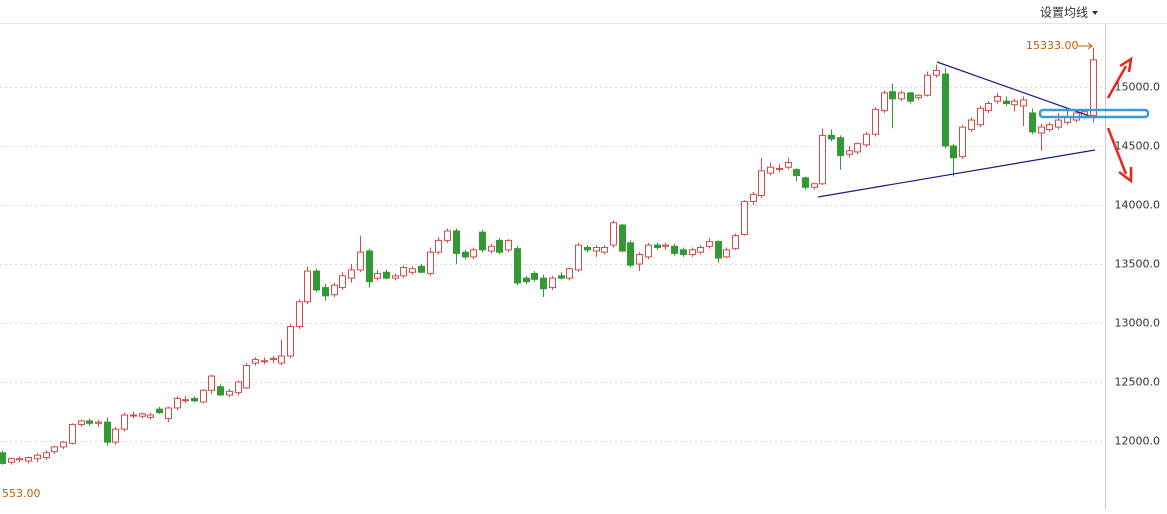 The width and height of the screenshot is (1167, 514). Describe the element at coordinates (1064, 13) in the screenshot. I see `menu-label: 设置均线` at that location.